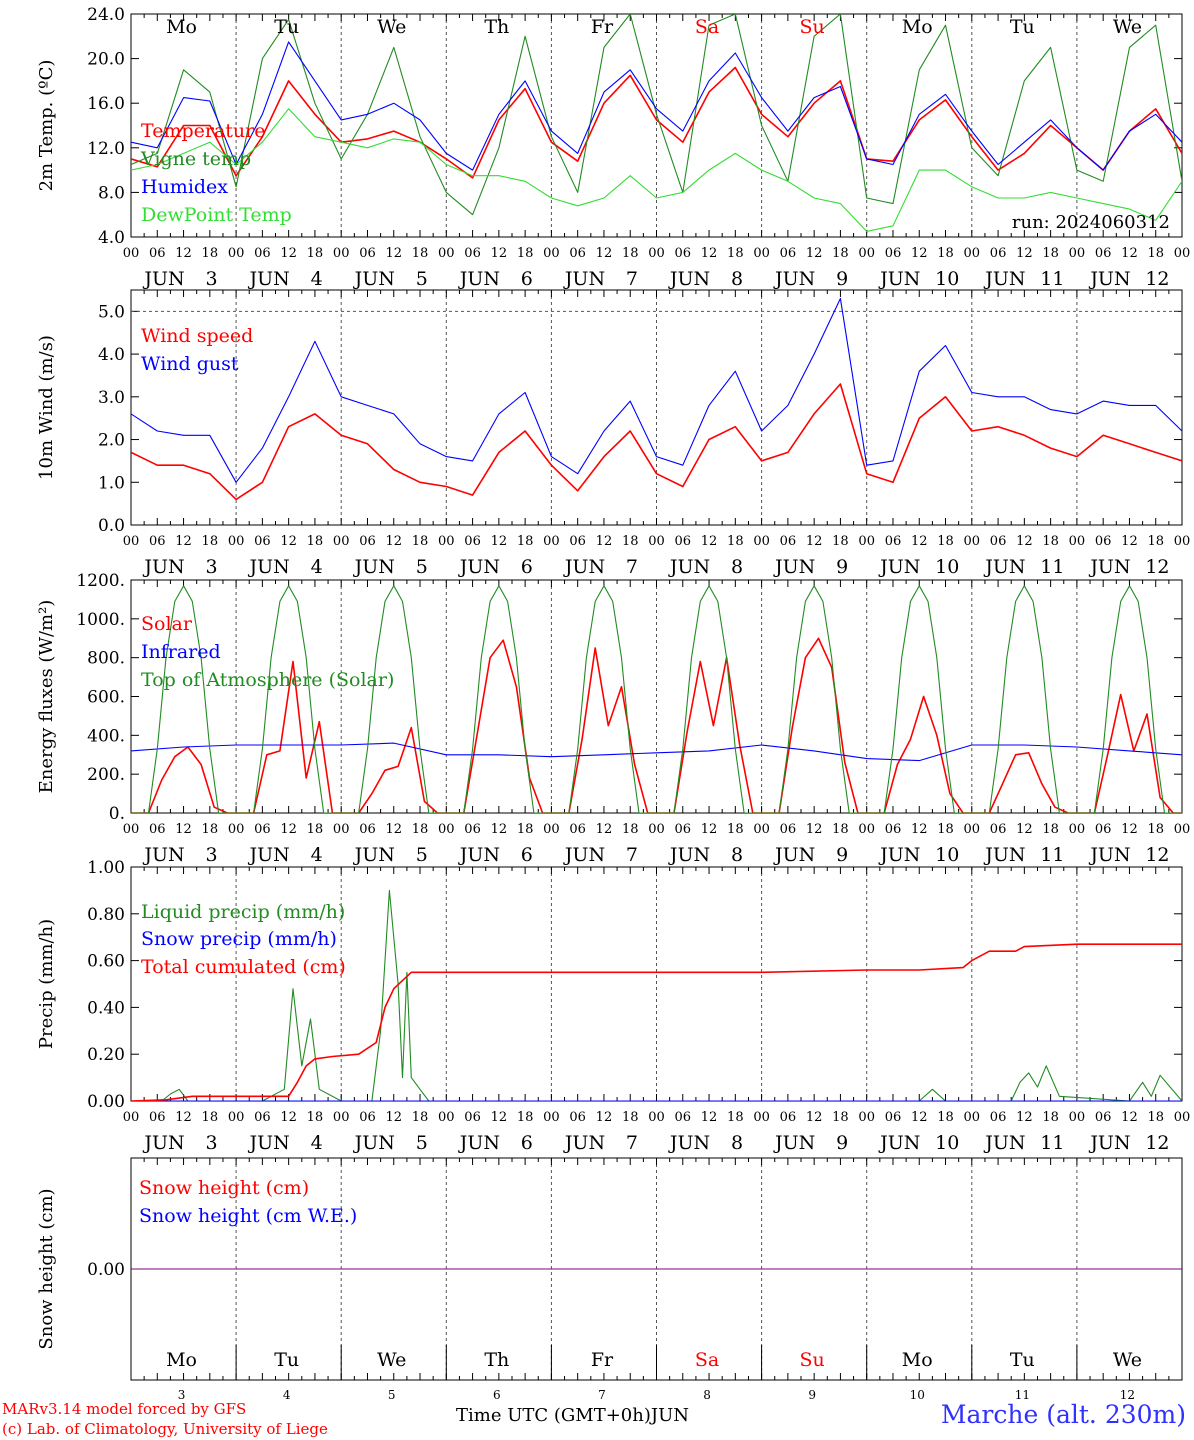  What do you see at coordinates (632, 1143) in the screenshot?
I see `x-date-label: 7` at bounding box center [632, 1143].